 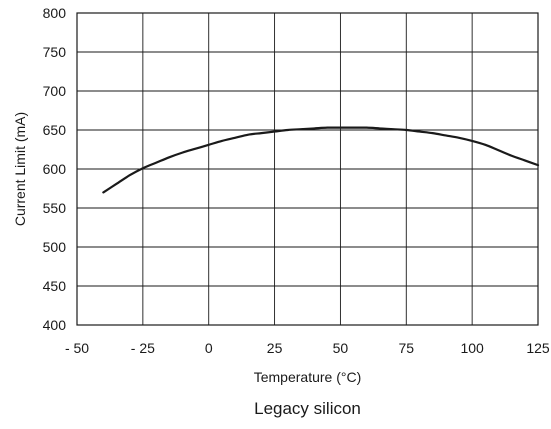 I want to click on y-tick-label: 500, so click(x=55, y=247).